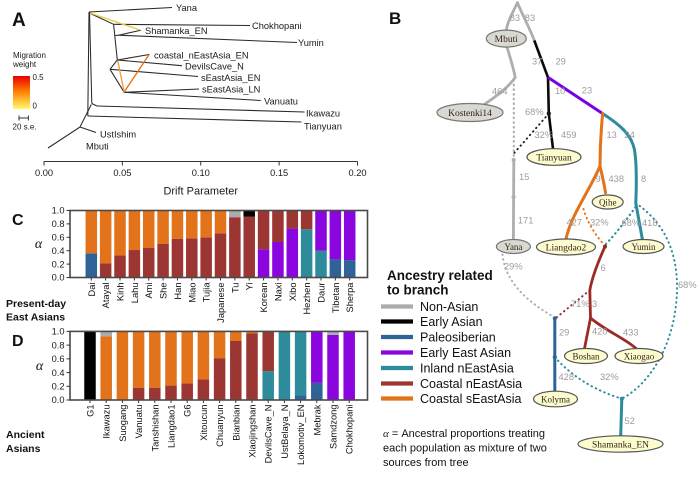 Image resolution: width=700 pixels, height=480 pixels. Describe the element at coordinates (426, 463) in the screenshot. I see `svg-text: sources from tree` at that location.